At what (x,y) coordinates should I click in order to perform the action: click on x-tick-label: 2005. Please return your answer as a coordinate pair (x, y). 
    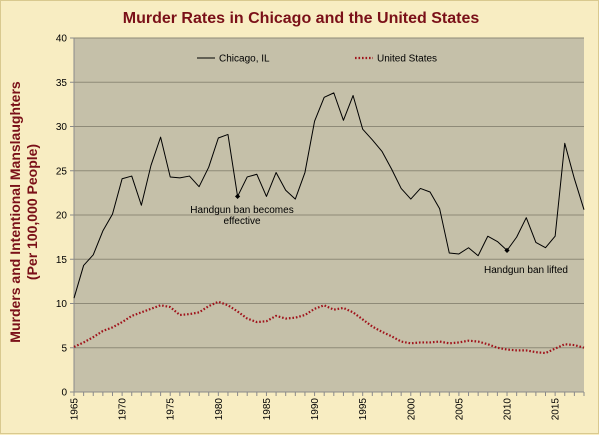
    Looking at the image, I should click on (459, 409).